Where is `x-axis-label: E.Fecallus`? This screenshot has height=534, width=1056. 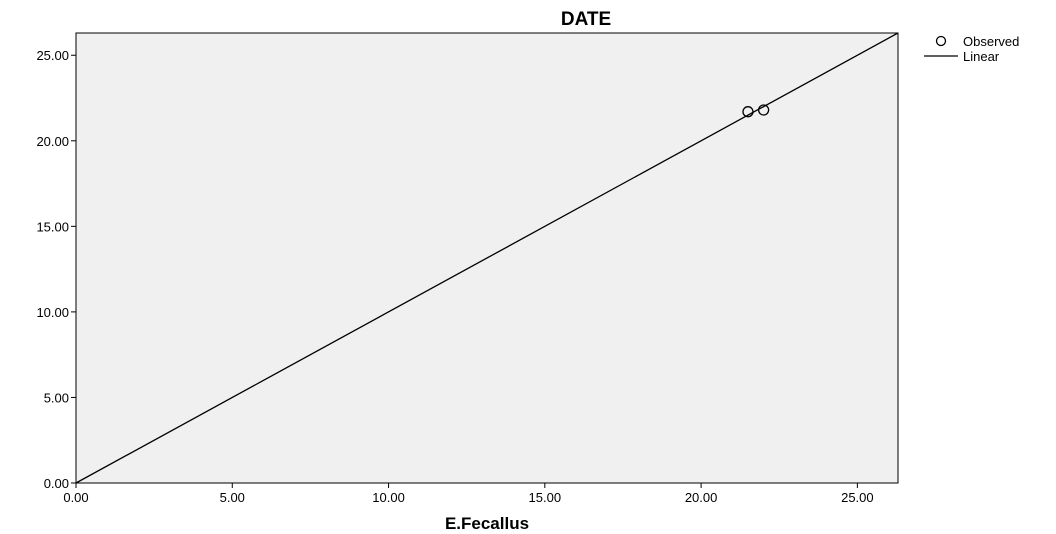
x-axis-label: E.Fecallus is located at coordinates (487, 523).